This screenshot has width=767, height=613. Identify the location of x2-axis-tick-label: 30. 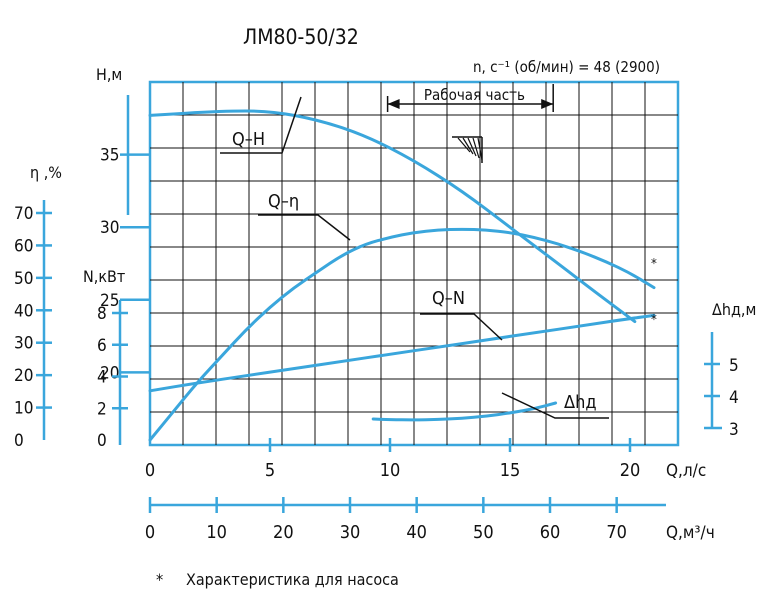
(350, 532).